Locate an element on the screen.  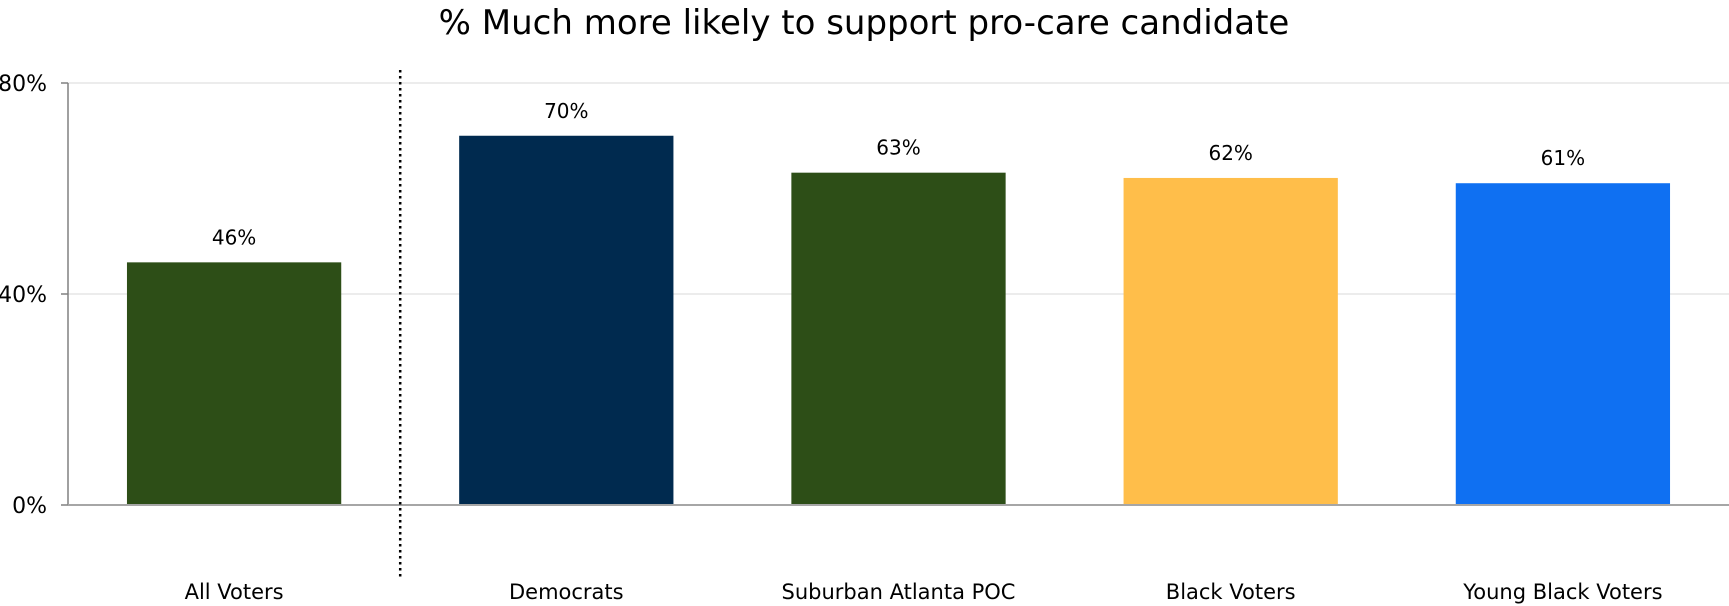
x-tick-label: Suburban Atlanta POC is located at coordinates (899, 592).